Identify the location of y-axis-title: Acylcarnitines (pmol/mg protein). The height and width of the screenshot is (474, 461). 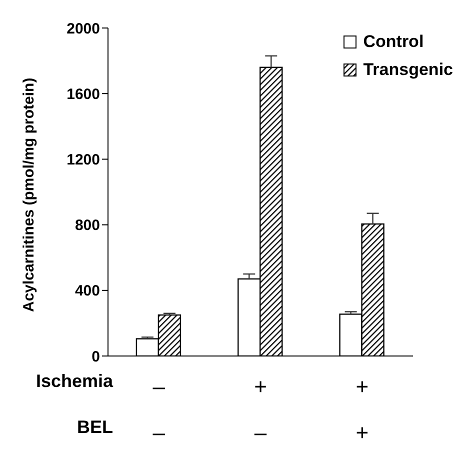
(29, 195).